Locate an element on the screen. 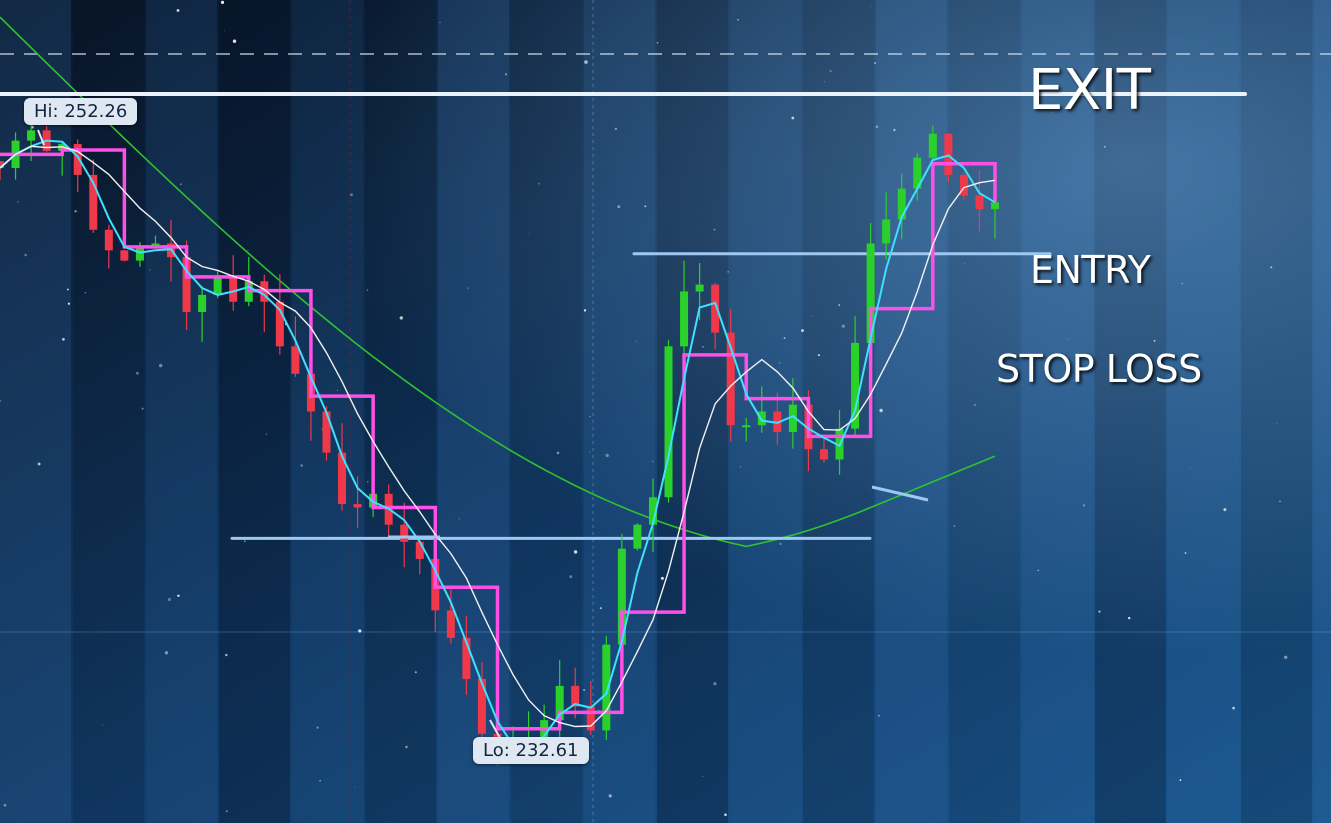  level-tick is located at coordinates (900, 493).